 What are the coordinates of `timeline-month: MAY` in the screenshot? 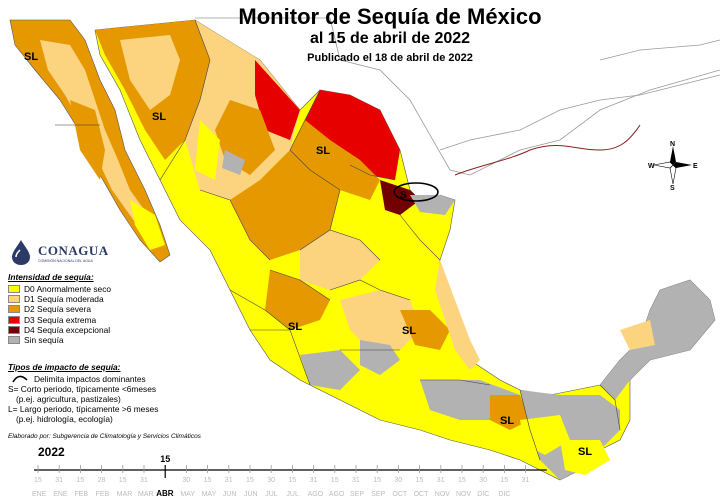 It's located at (209, 494).